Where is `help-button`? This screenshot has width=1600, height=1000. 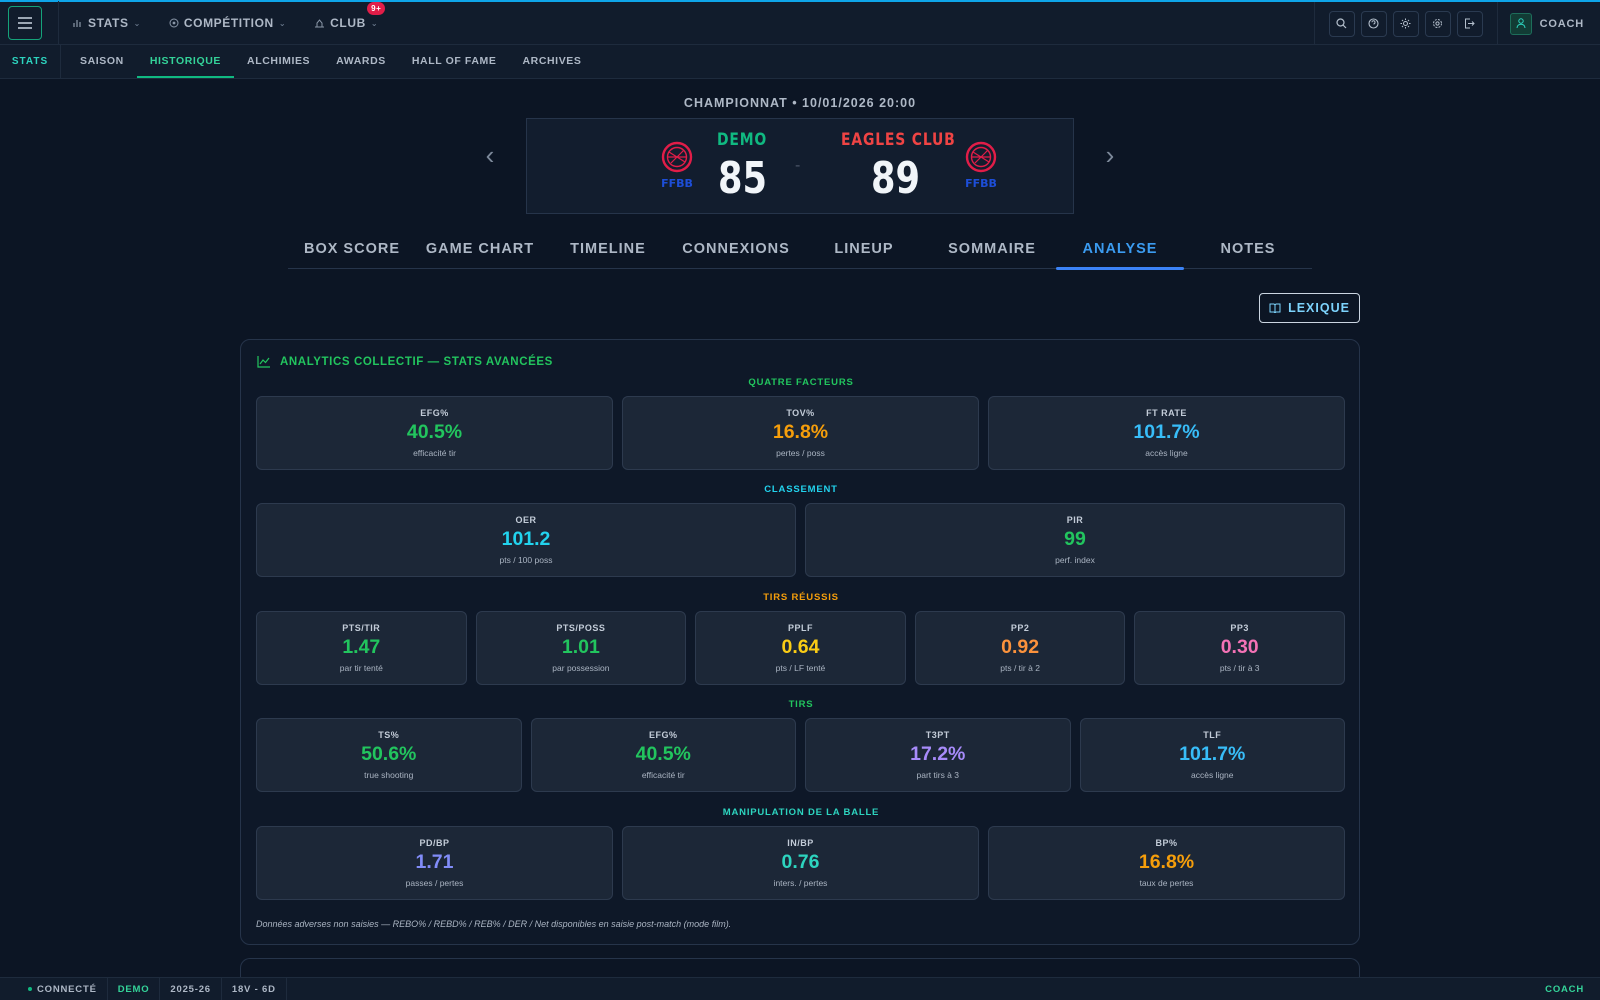 help-button is located at coordinates (1373, 23).